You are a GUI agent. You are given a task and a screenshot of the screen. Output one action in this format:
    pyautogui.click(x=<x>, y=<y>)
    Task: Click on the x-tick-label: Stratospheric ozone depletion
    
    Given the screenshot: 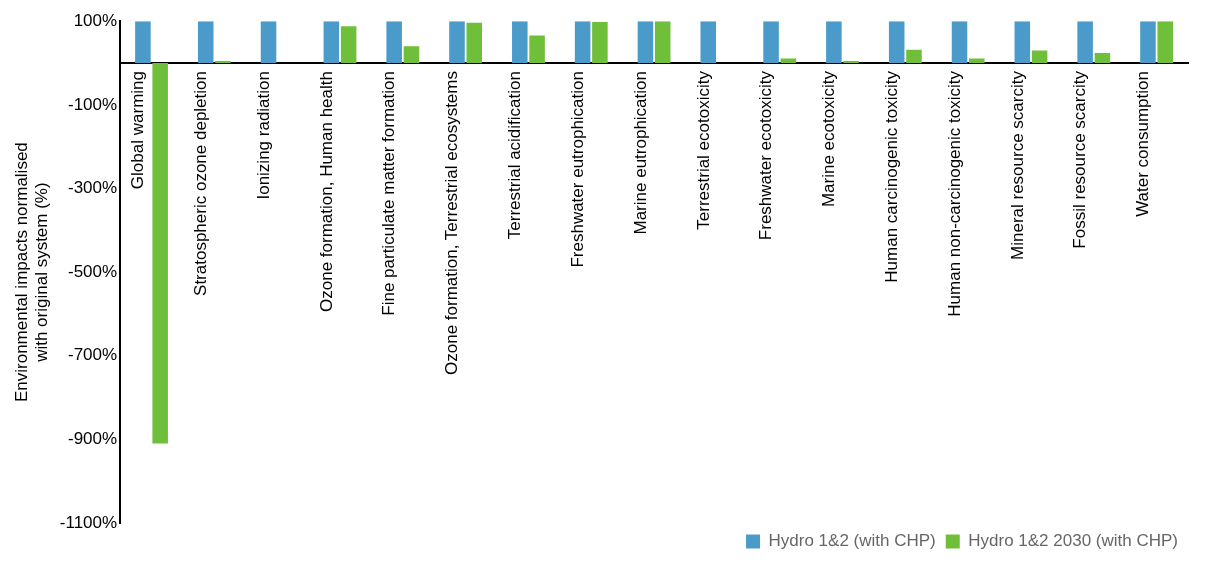 What is the action you would take?
    pyautogui.click(x=201, y=183)
    